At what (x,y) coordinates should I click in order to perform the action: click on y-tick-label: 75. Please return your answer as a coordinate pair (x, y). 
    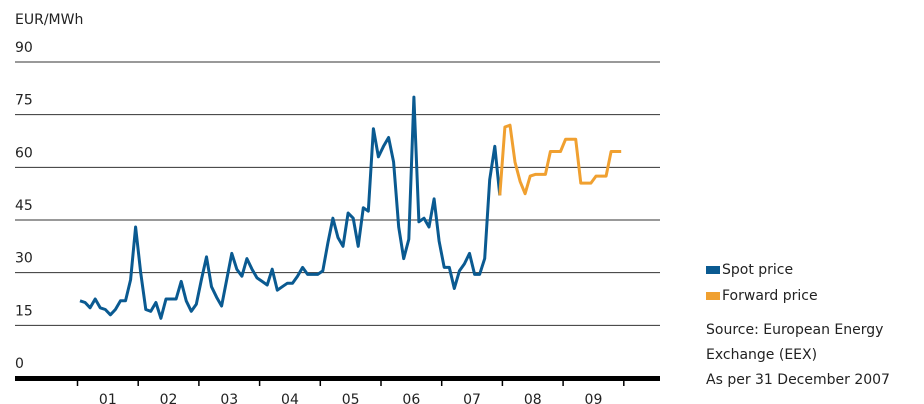
    Looking at the image, I should click on (24, 101).